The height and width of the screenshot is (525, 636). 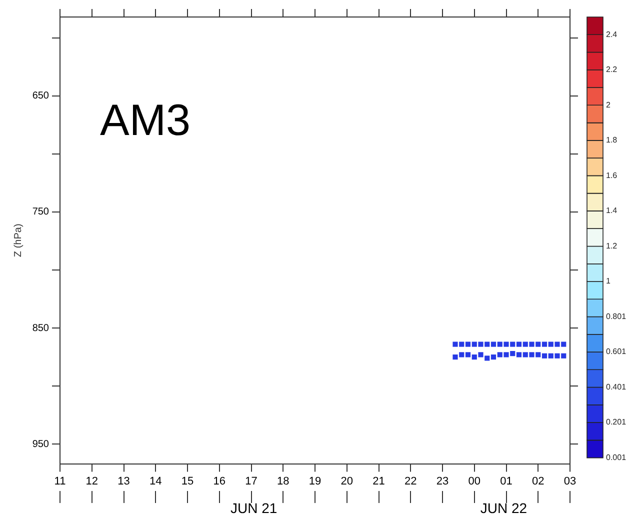 What do you see at coordinates (538, 481) in the screenshot?
I see `x-tick-label: 02` at bounding box center [538, 481].